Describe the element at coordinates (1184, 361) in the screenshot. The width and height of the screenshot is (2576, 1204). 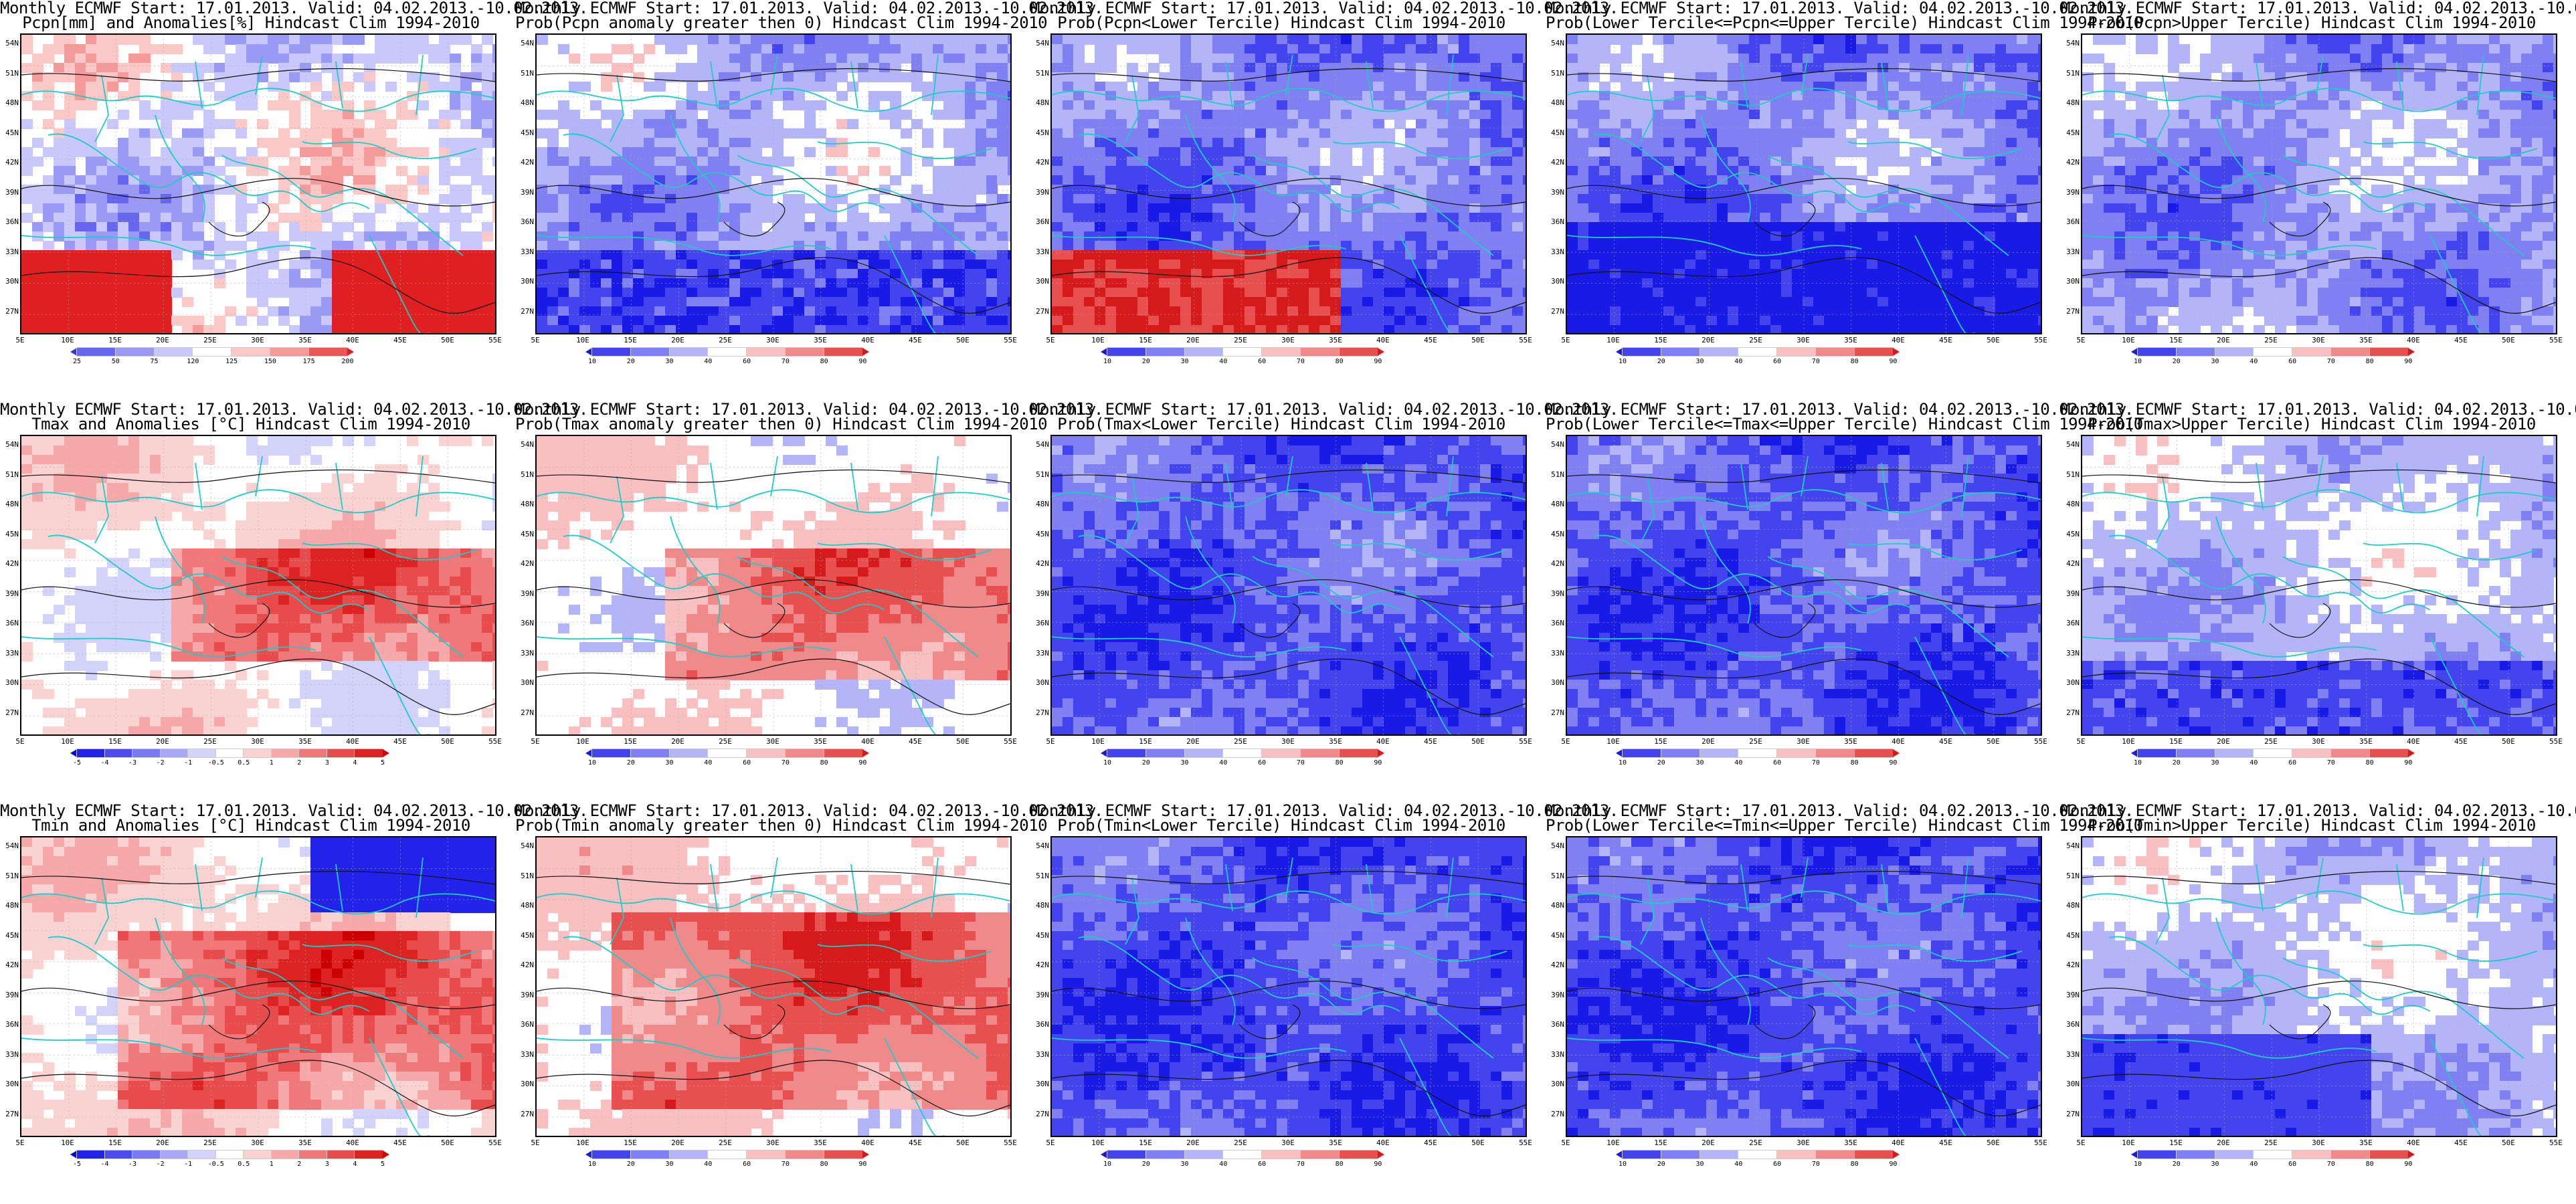
I see `colorbar-label: 30` at that location.